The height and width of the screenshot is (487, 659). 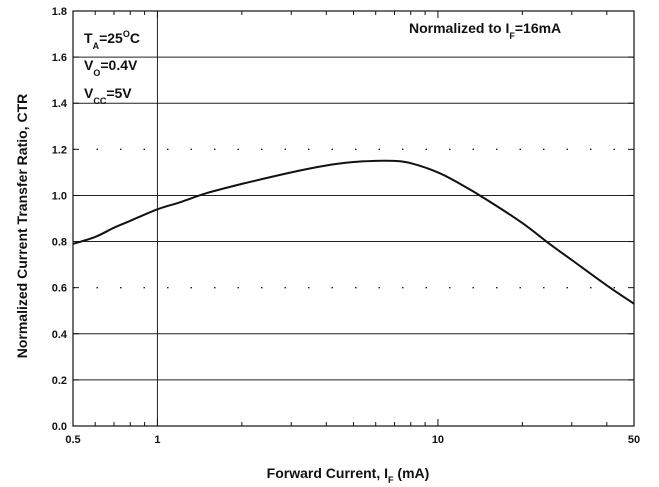 What do you see at coordinates (348, 475) in the screenshot?
I see `x-axis-label: Forward Current, IF (mA)` at bounding box center [348, 475].